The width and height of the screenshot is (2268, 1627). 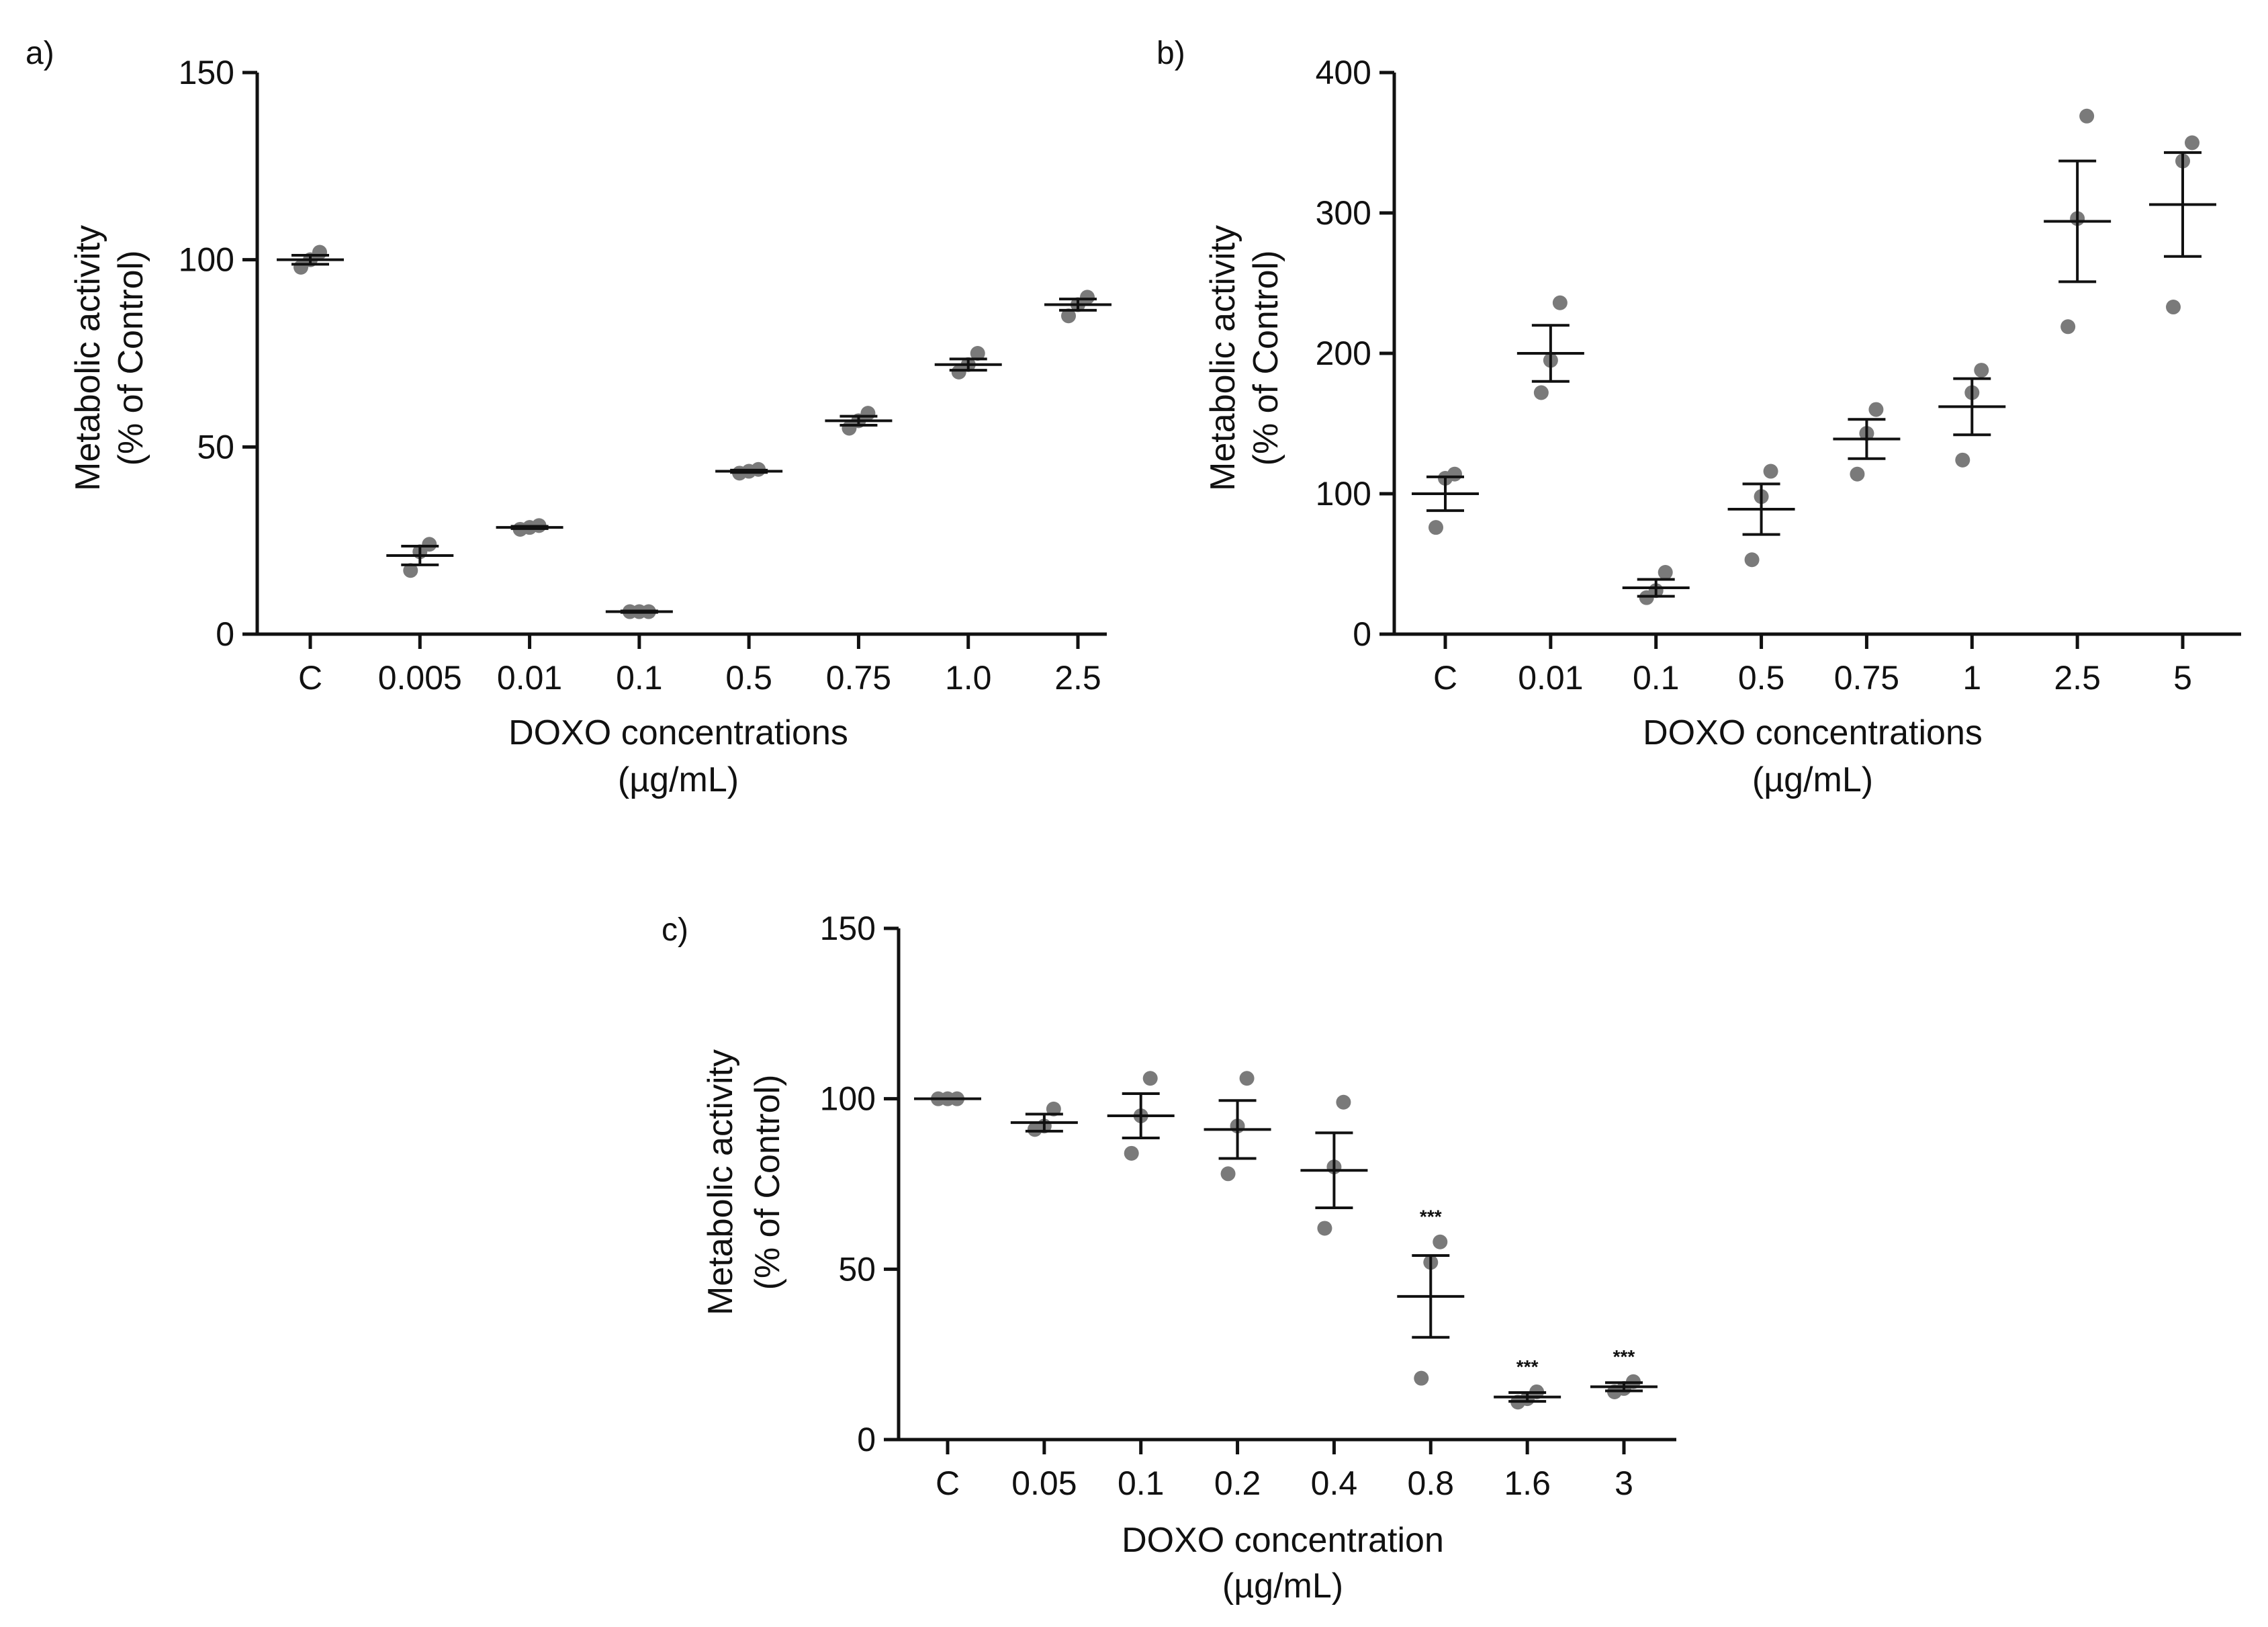 I want to click on x-tick-label: 0.005, so click(x=420, y=678).